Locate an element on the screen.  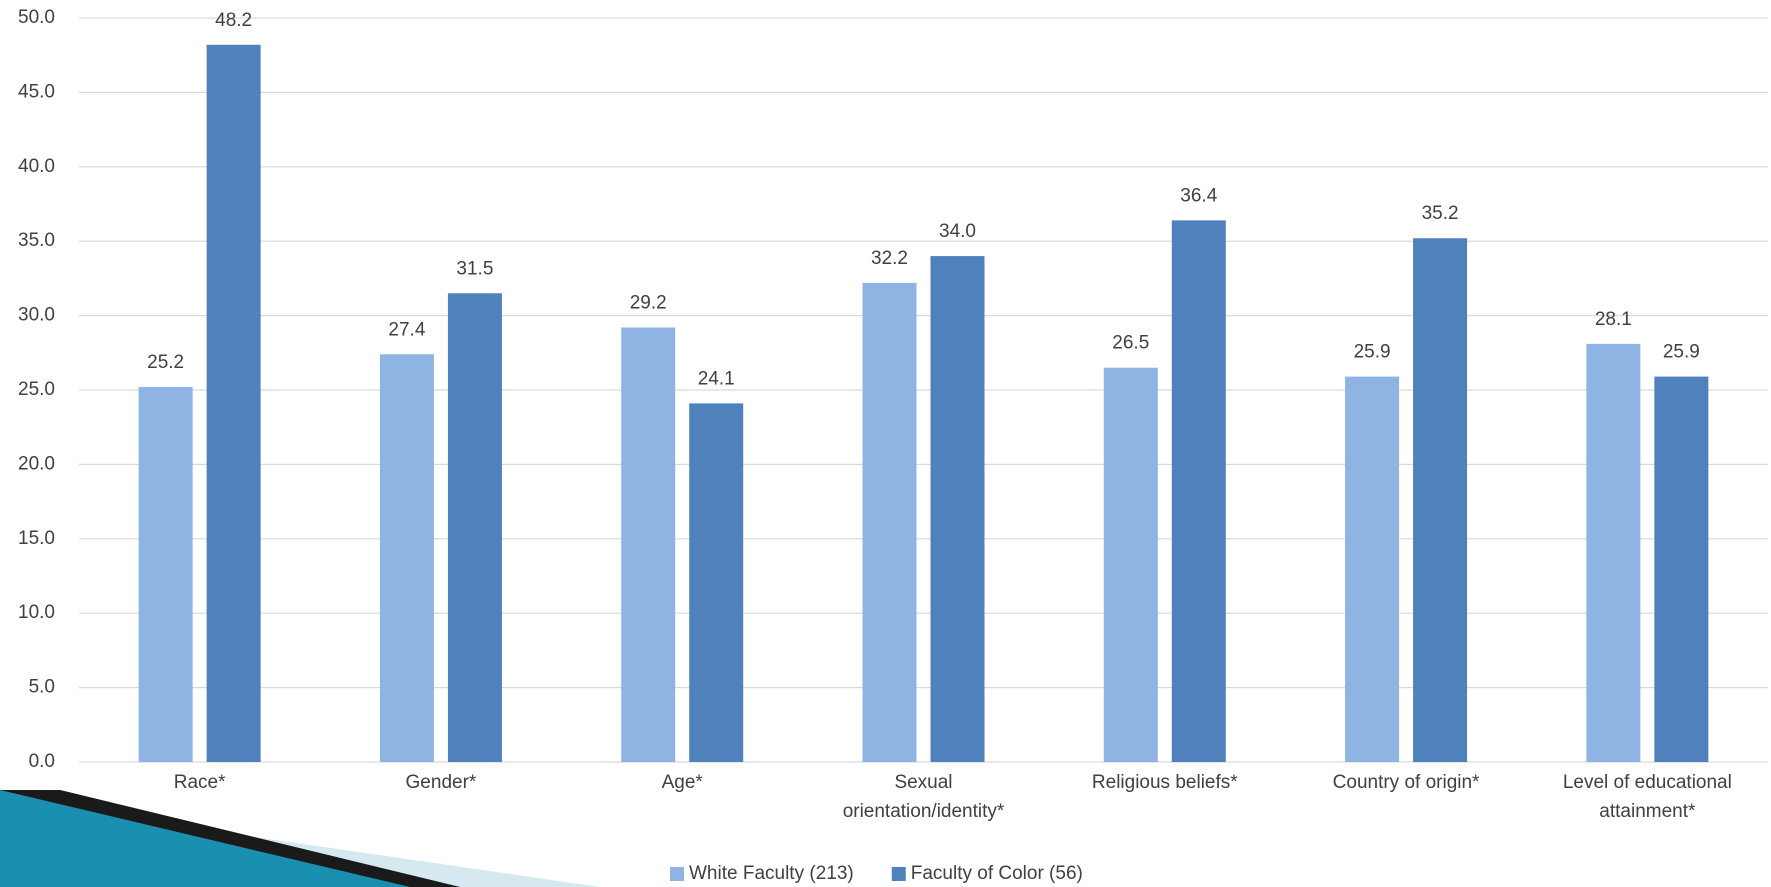
y-tick-label: 0.0 is located at coordinates (42, 761).